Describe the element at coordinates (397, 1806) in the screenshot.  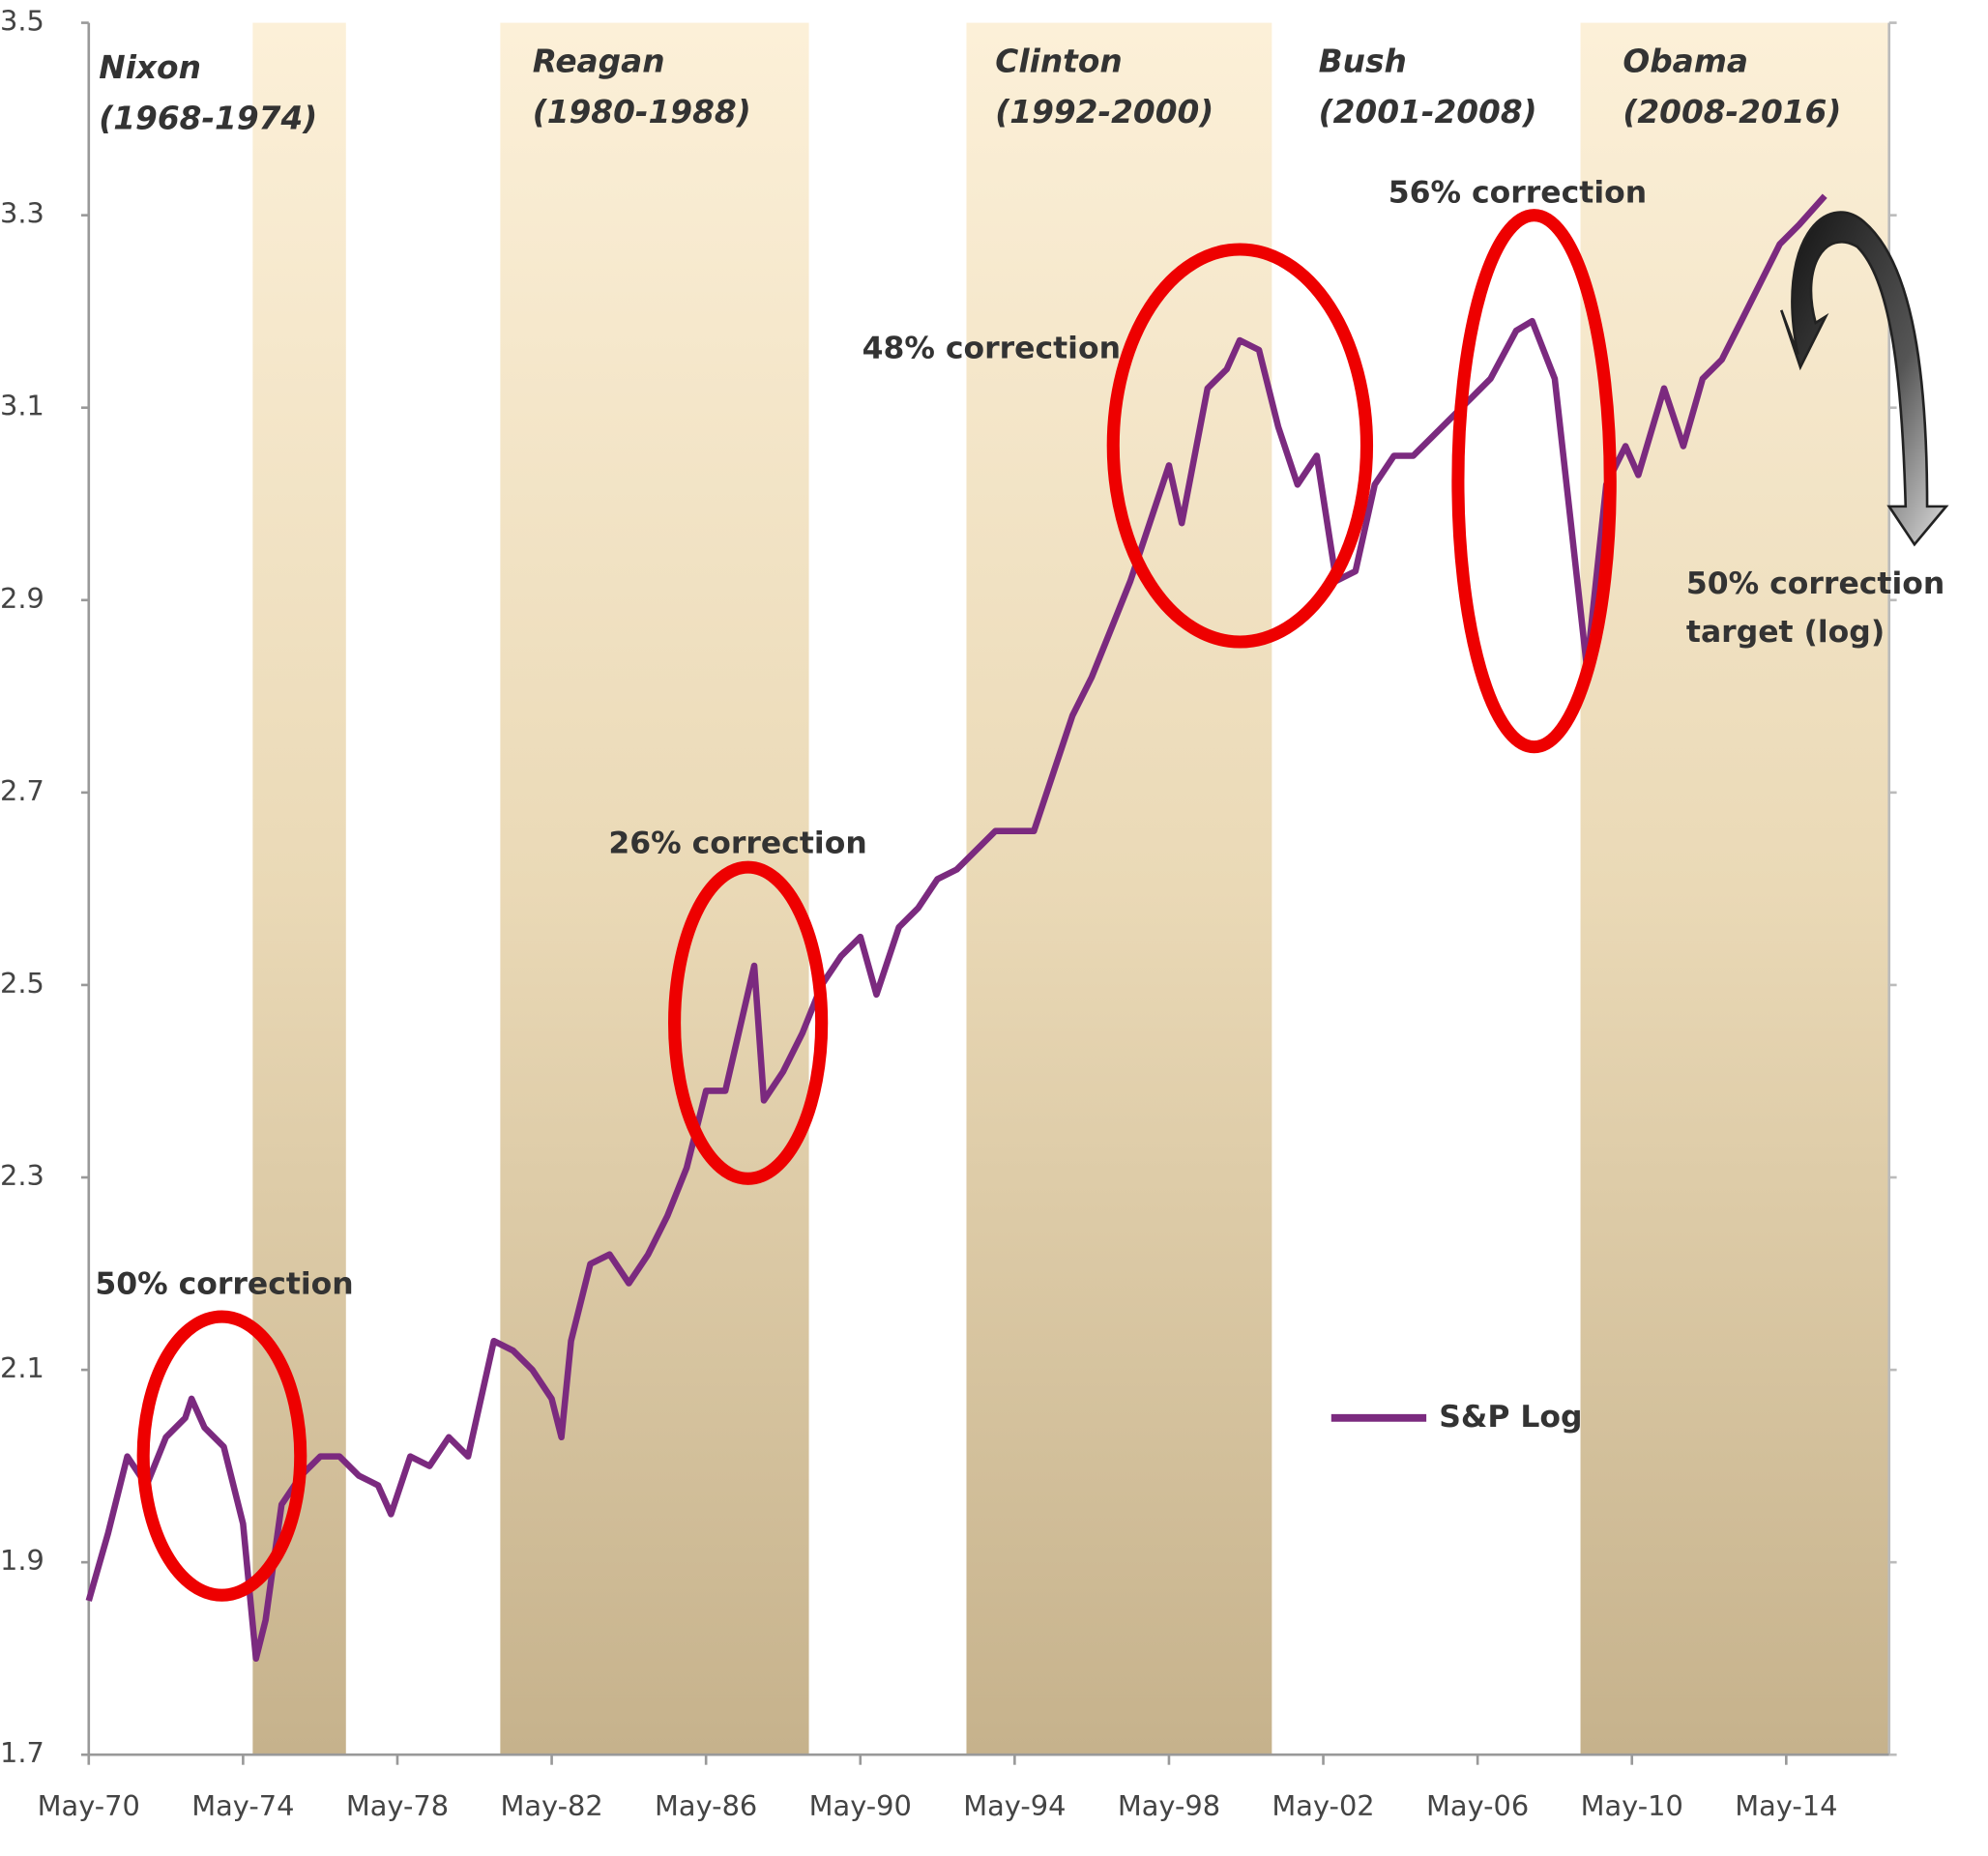
I see `x-tick-label: May-78` at that location.